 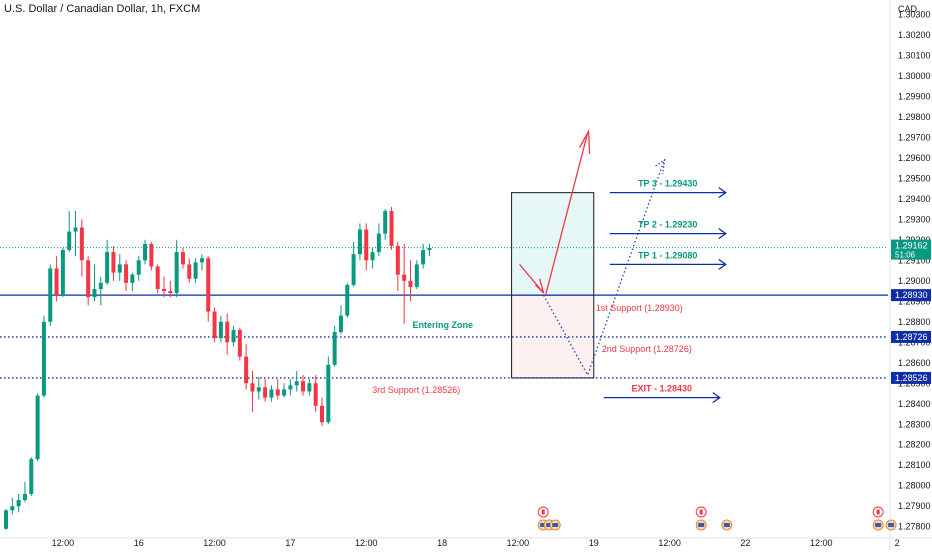 I want to click on drop-arrowhead, so click(x=540, y=286).